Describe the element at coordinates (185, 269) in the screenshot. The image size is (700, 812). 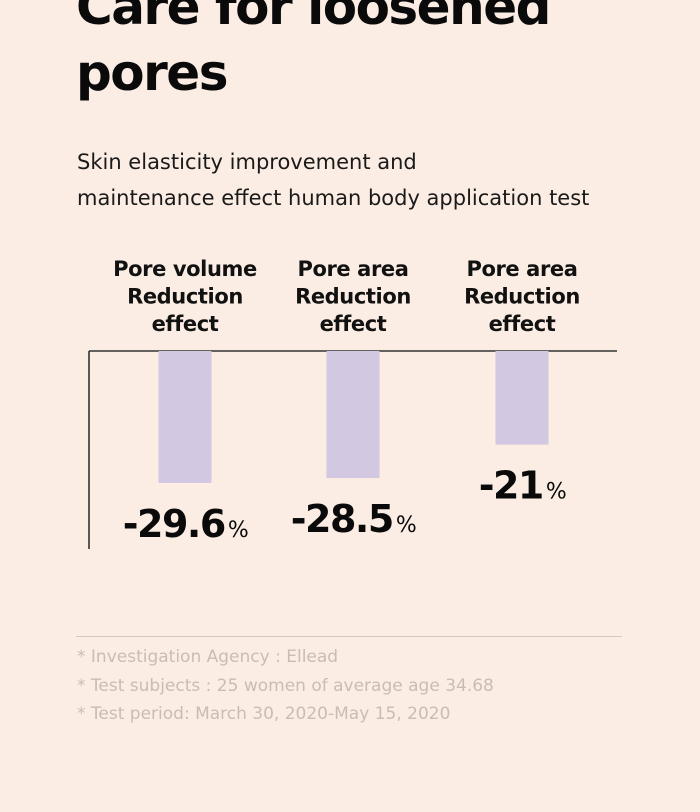
I see `category-label-line: Pore volume` at that location.